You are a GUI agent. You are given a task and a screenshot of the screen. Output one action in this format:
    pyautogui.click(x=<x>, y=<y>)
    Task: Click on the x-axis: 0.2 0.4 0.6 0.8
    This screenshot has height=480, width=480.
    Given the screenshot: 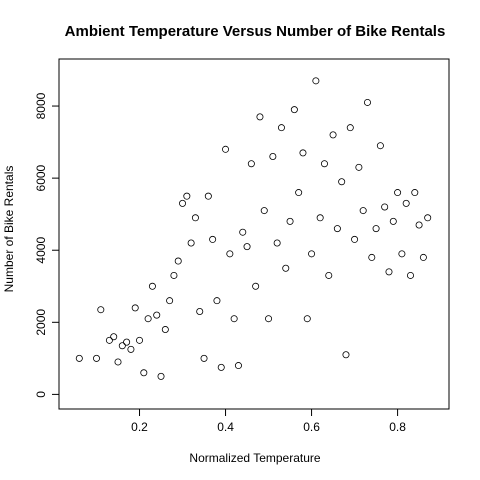 What is the action you would take?
    pyautogui.click(x=268, y=421)
    